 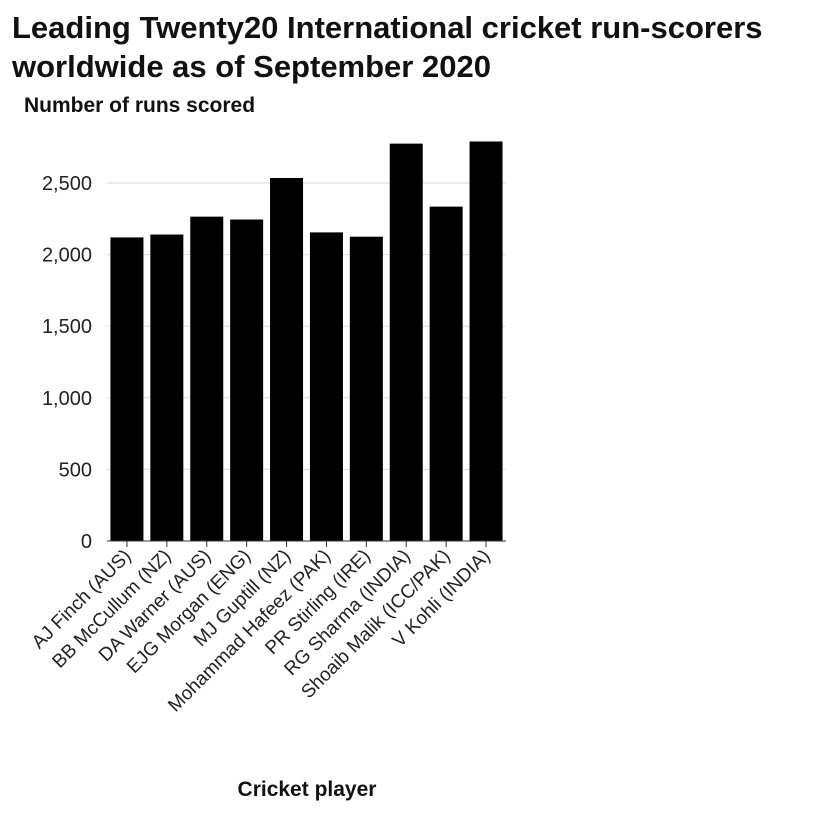 I want to click on y-tick-label: 1,500, so click(x=67, y=327).